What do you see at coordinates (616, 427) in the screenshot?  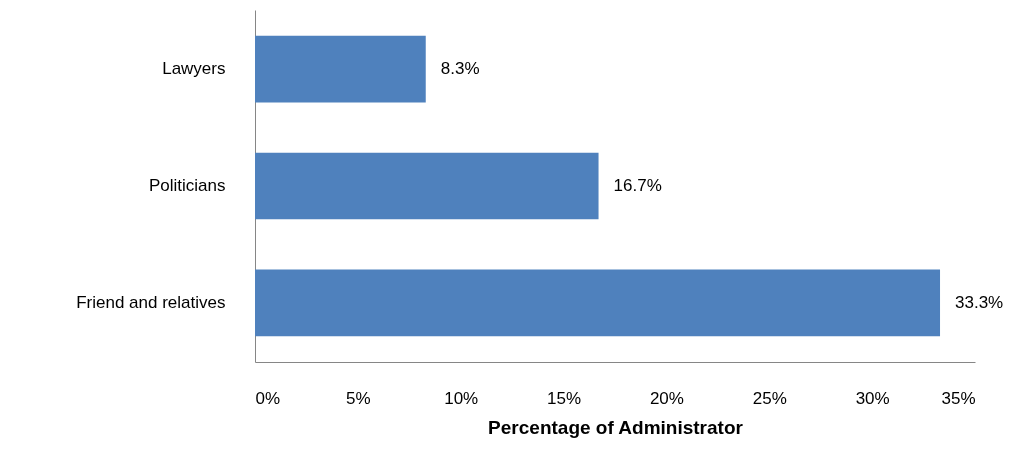 I see `x-axis-title: Percentage of Administrator` at bounding box center [616, 427].